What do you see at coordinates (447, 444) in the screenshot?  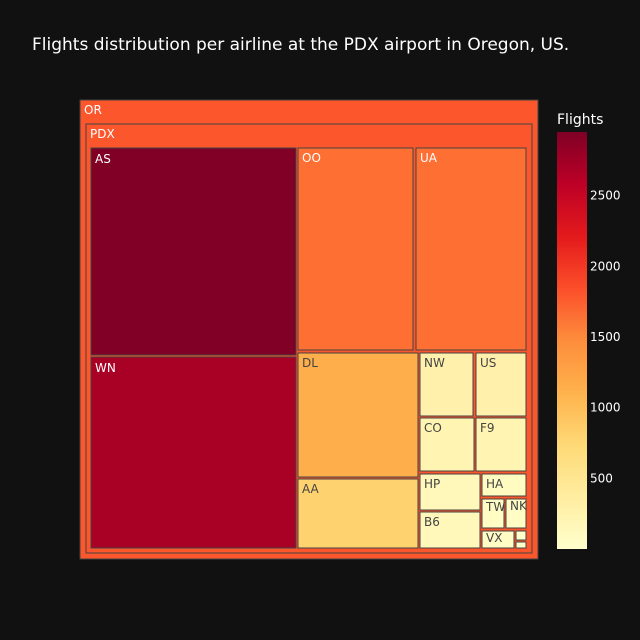 I see `tile-co` at bounding box center [447, 444].